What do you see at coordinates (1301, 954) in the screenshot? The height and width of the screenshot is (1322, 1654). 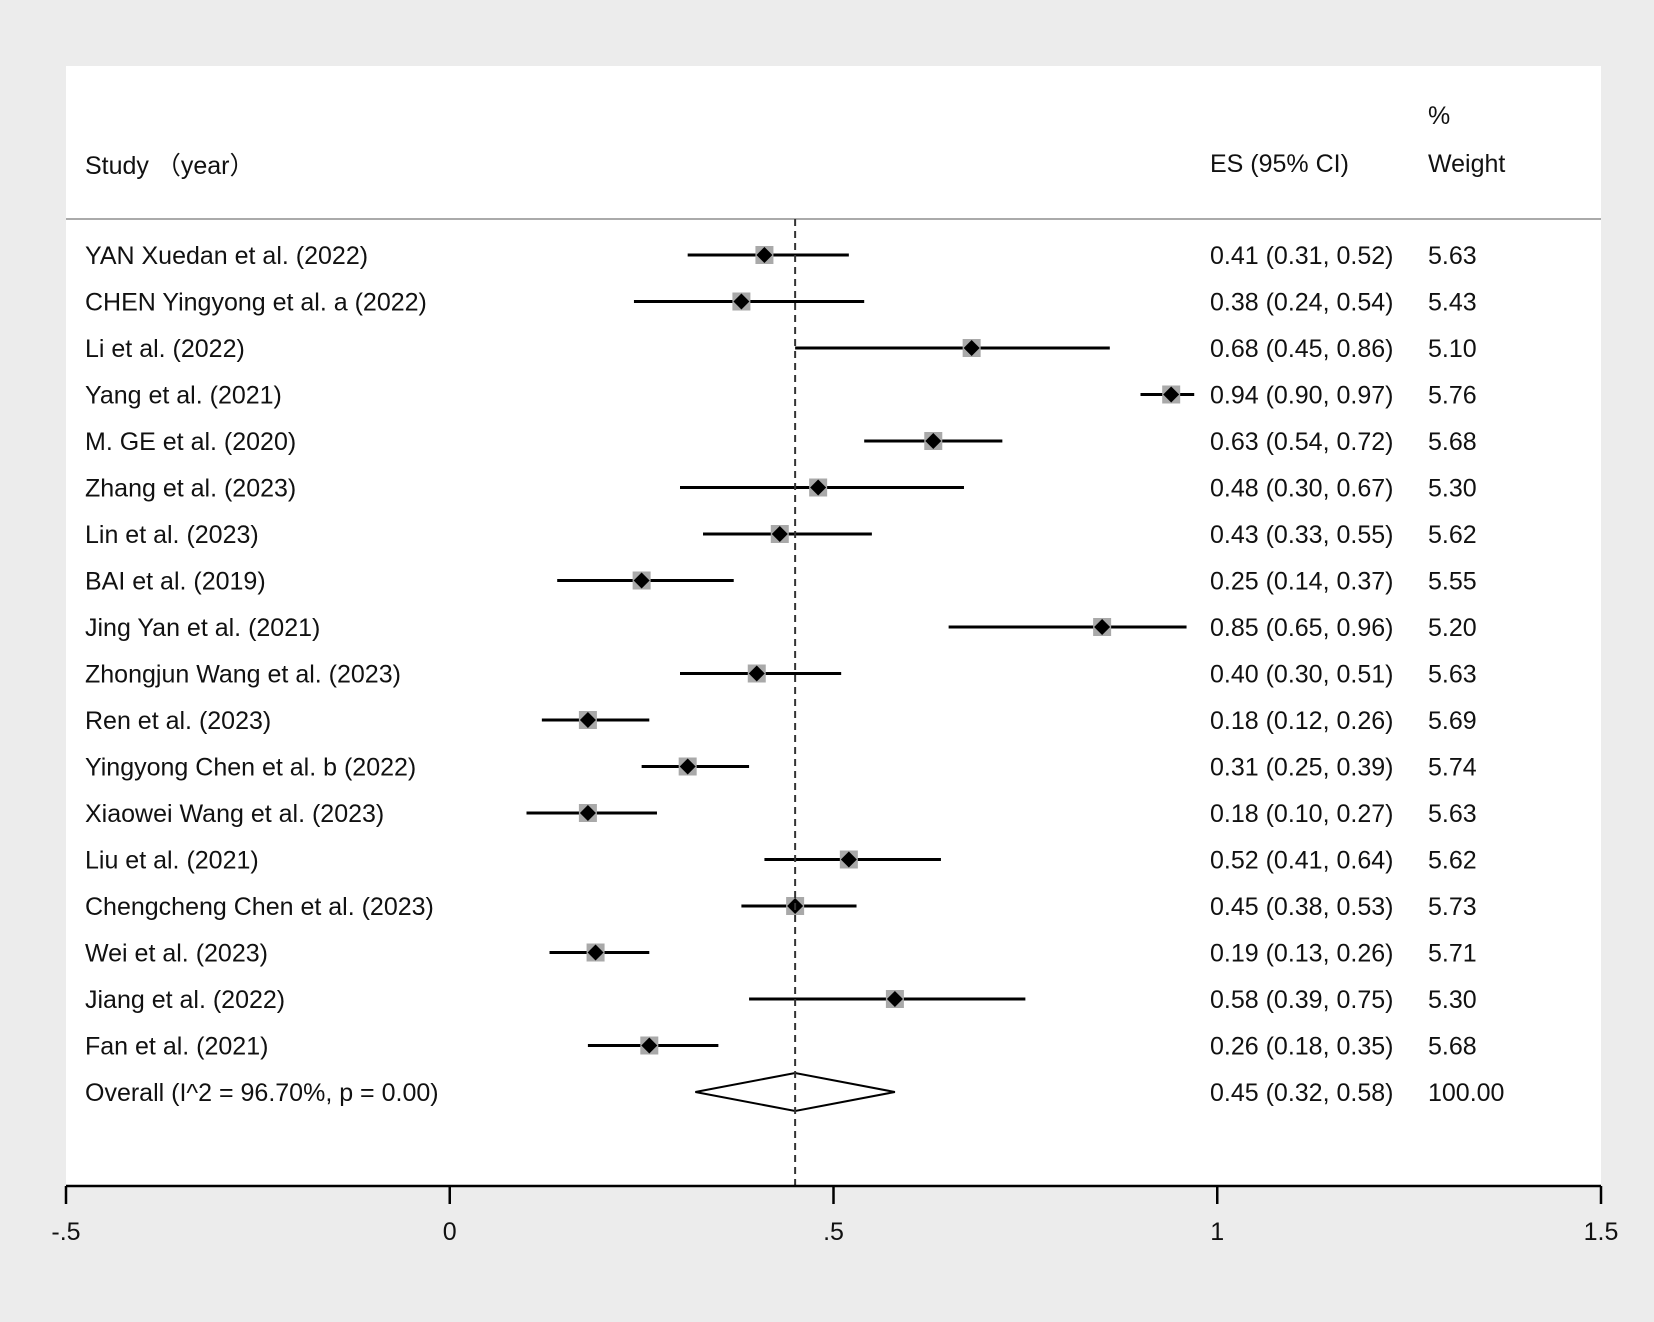 I see `es-ci-value: 0.19 (0.13, 0.26)` at bounding box center [1301, 954].